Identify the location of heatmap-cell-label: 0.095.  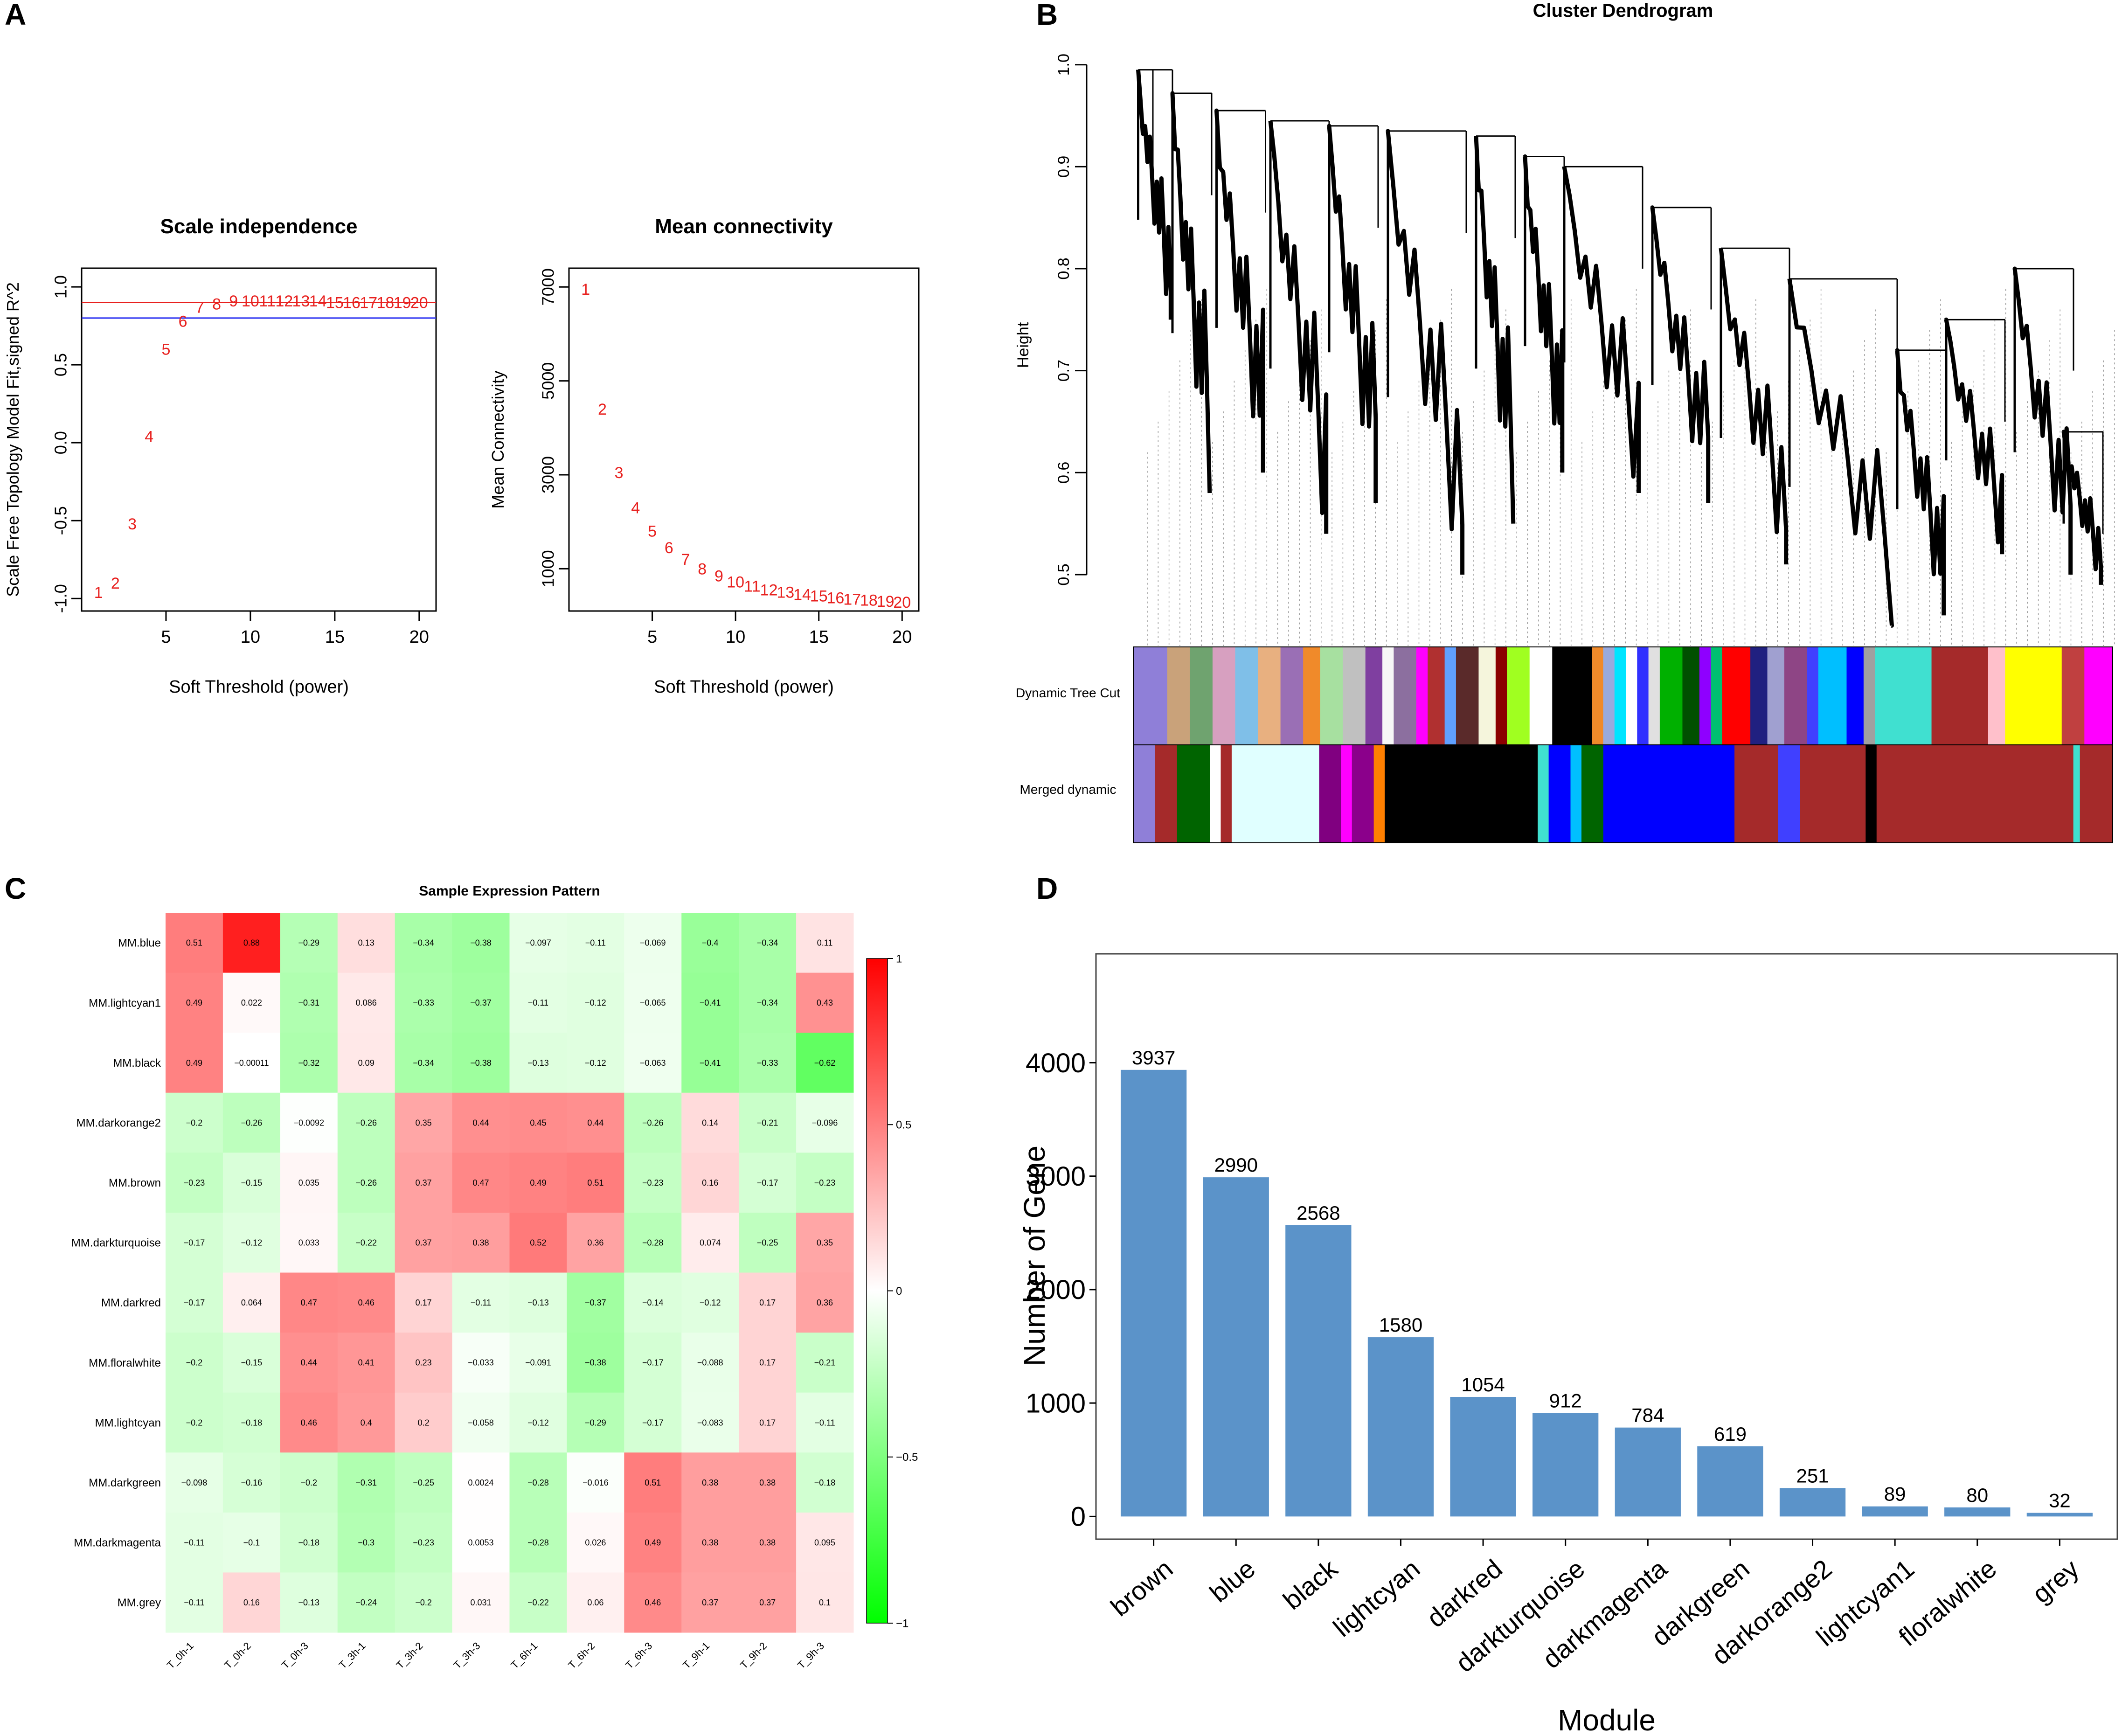
(825, 1542).